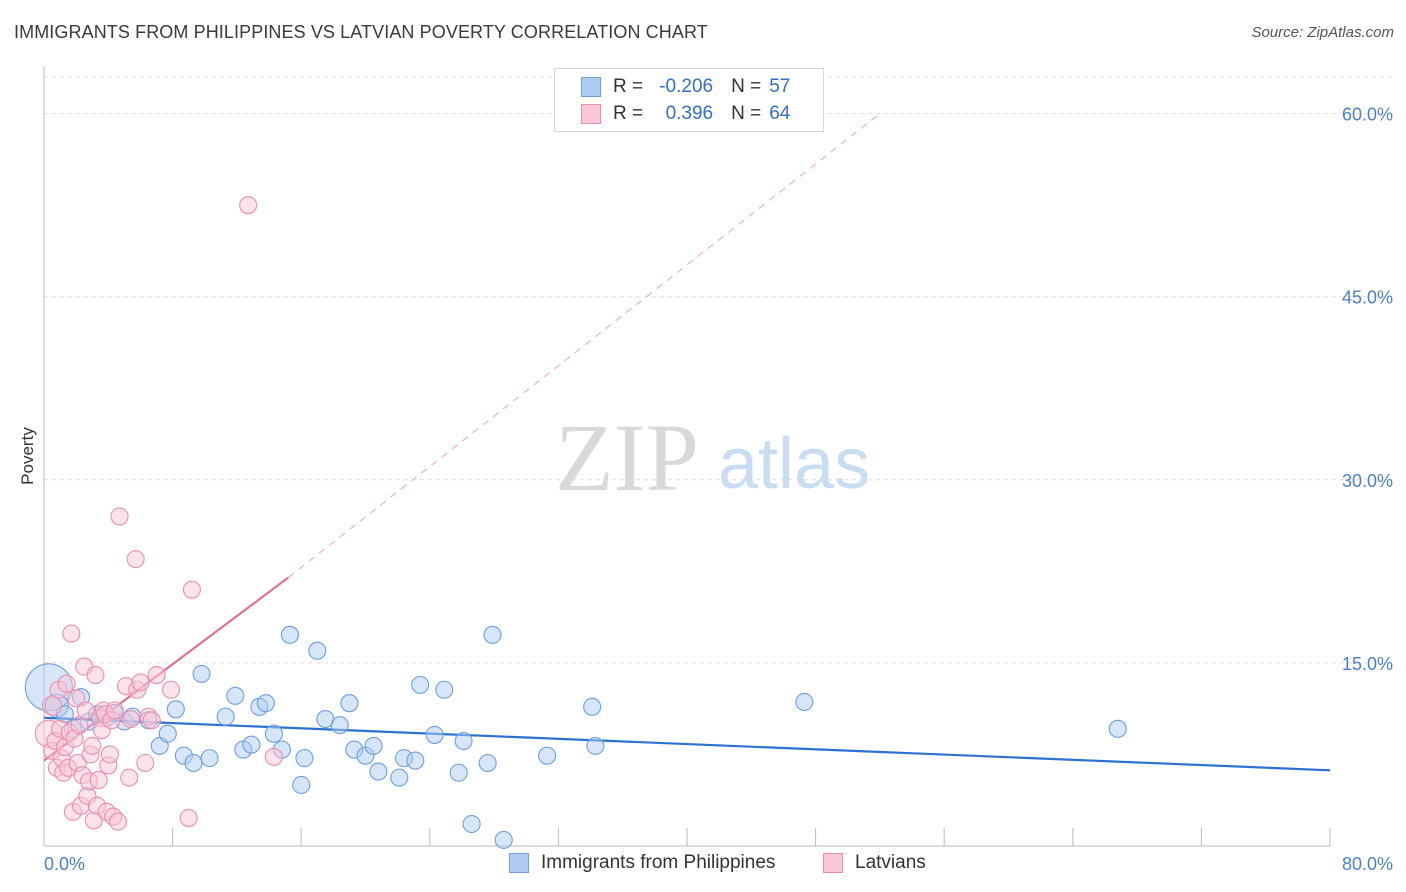 The height and width of the screenshot is (892, 1406). I want to click on watermark-atlas: atlas, so click(794, 464).